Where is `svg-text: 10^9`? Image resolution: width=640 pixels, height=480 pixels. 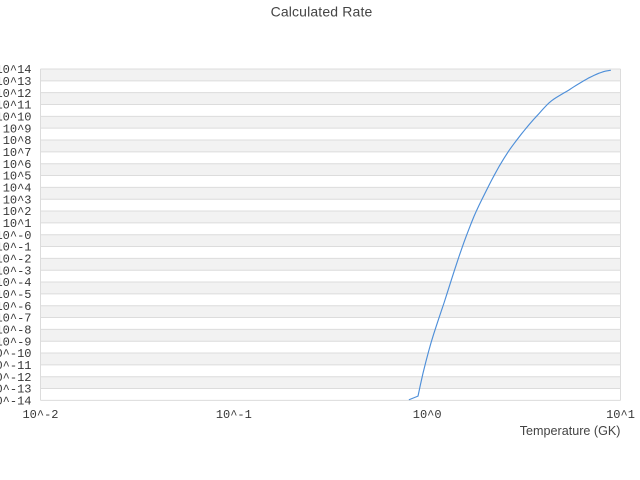
svg-text: 10^9 is located at coordinates (17, 129).